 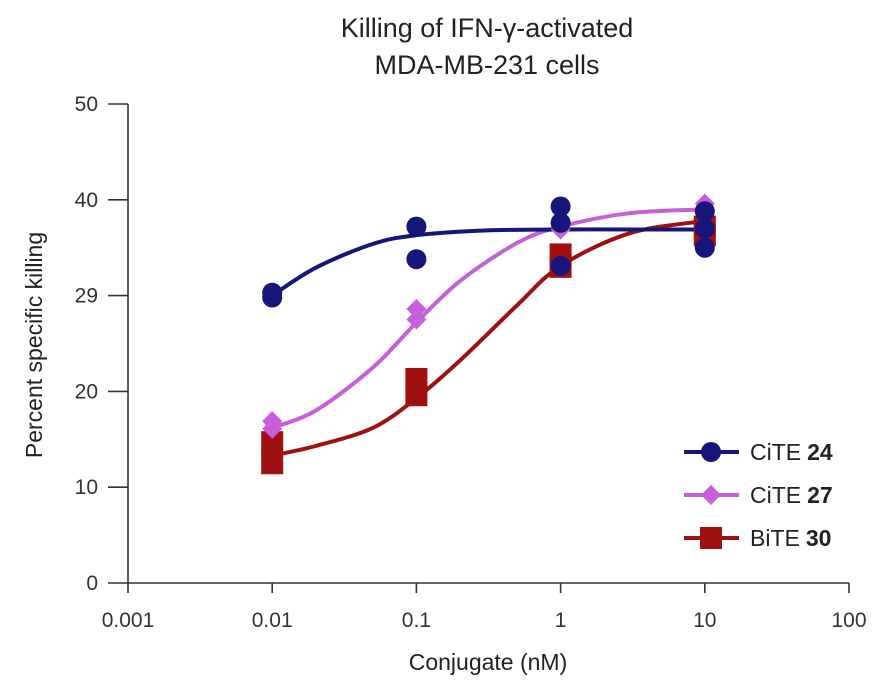 What do you see at coordinates (820, 452) in the screenshot?
I see `legend-compound-number: 24` at bounding box center [820, 452].